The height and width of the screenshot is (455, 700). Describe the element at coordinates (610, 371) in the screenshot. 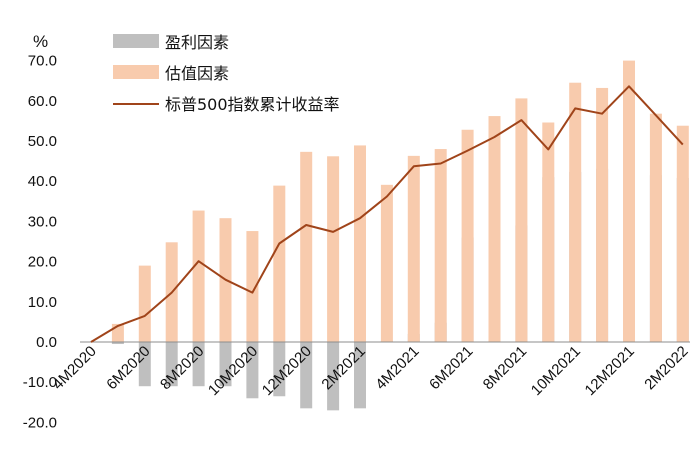

I see `x-tick-label: 12M2021` at that location.